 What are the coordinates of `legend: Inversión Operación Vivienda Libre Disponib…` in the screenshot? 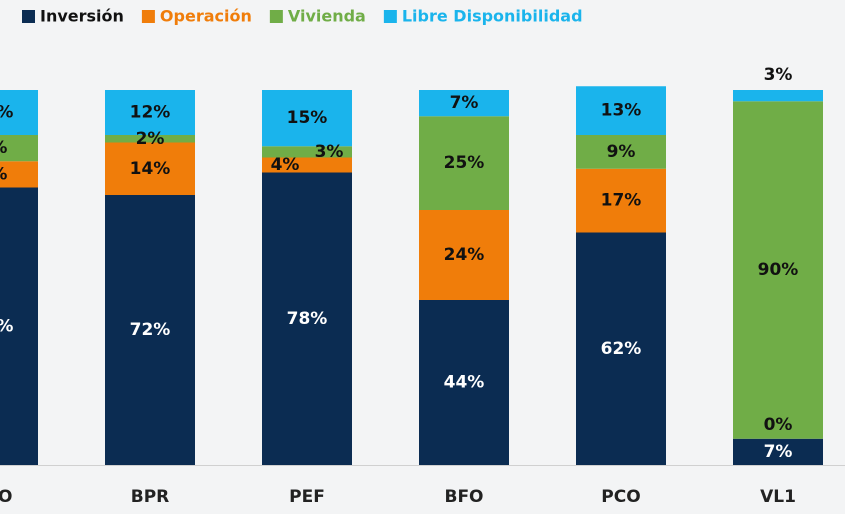 It's located at (302, 16).